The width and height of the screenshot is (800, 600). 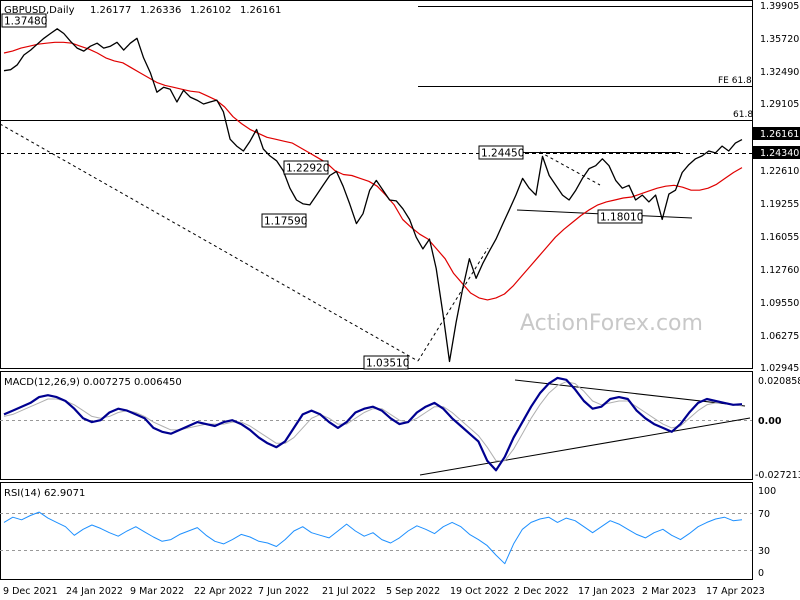 I want to click on ohlc-low: 1.26102, so click(x=210, y=10).